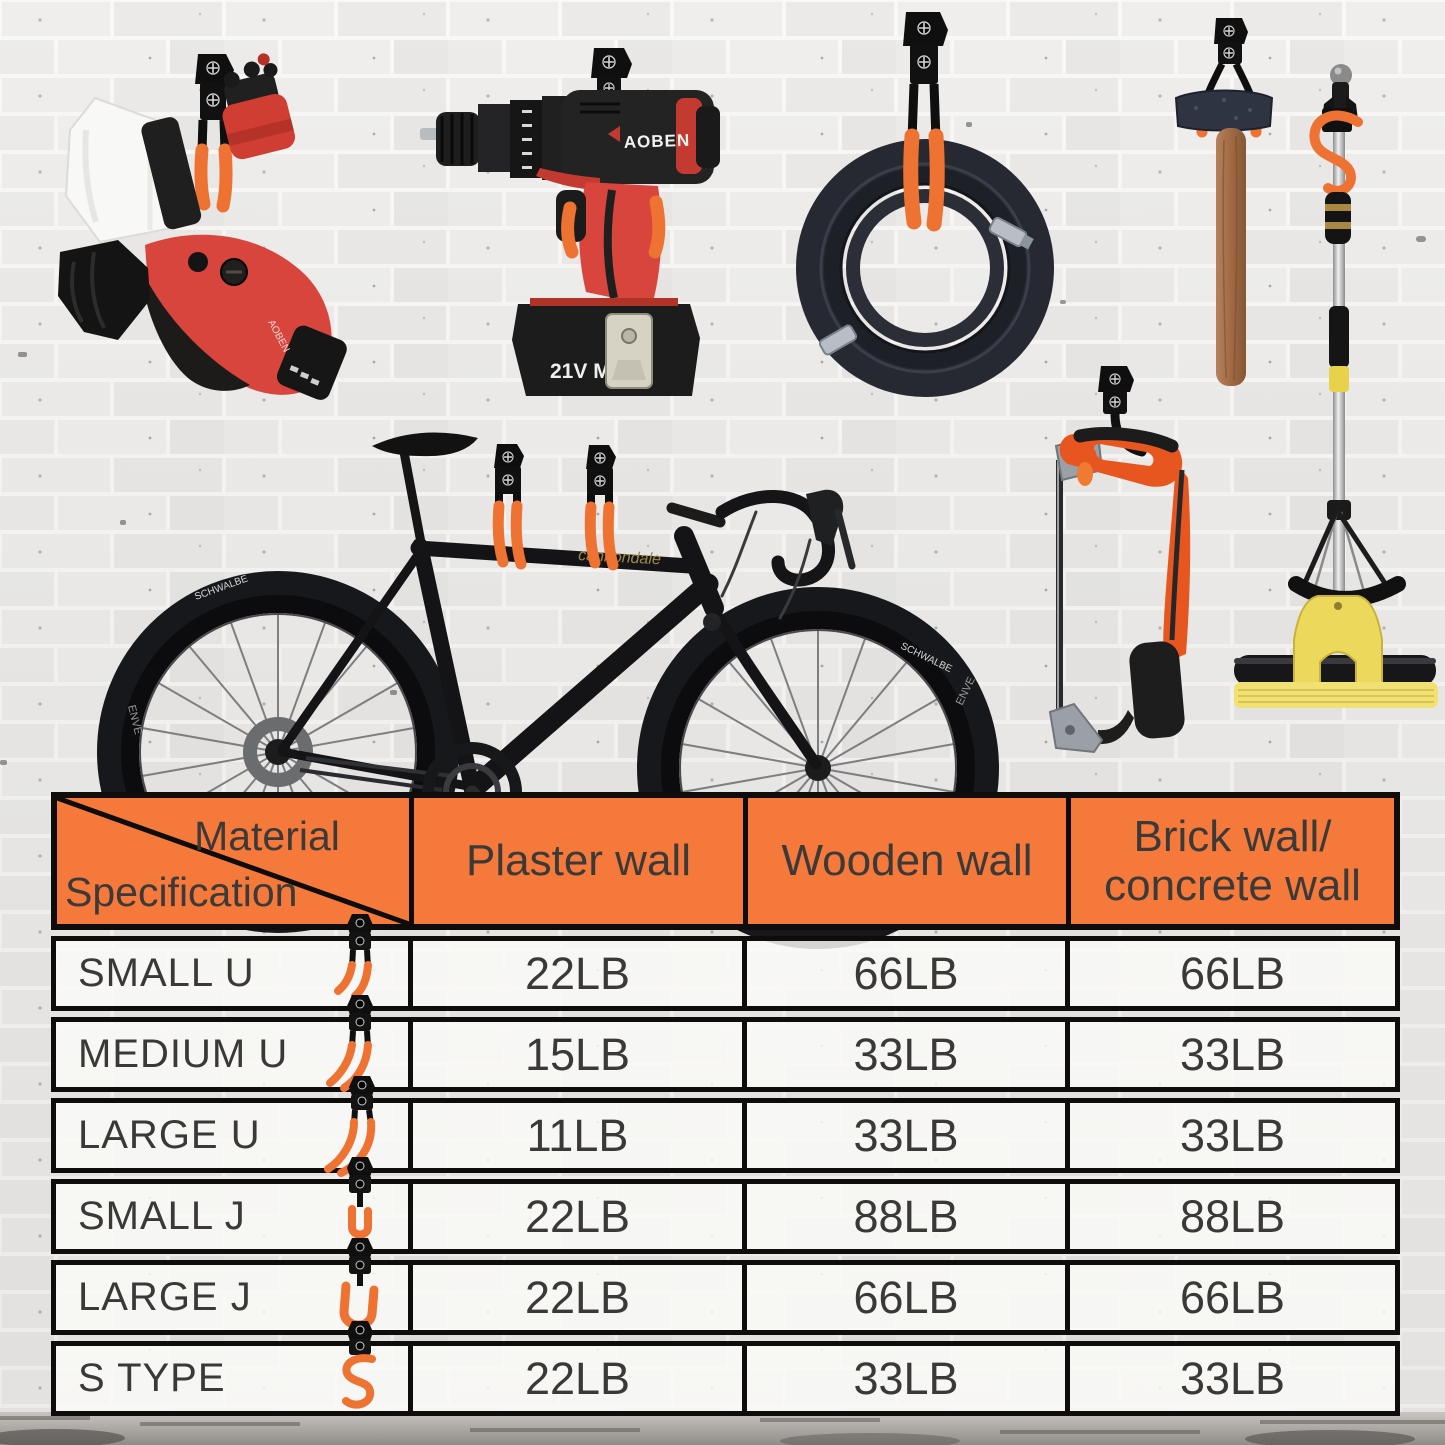 The height and width of the screenshot is (1445, 1445). I want to click on sponge-mop, so click(1336, 386).